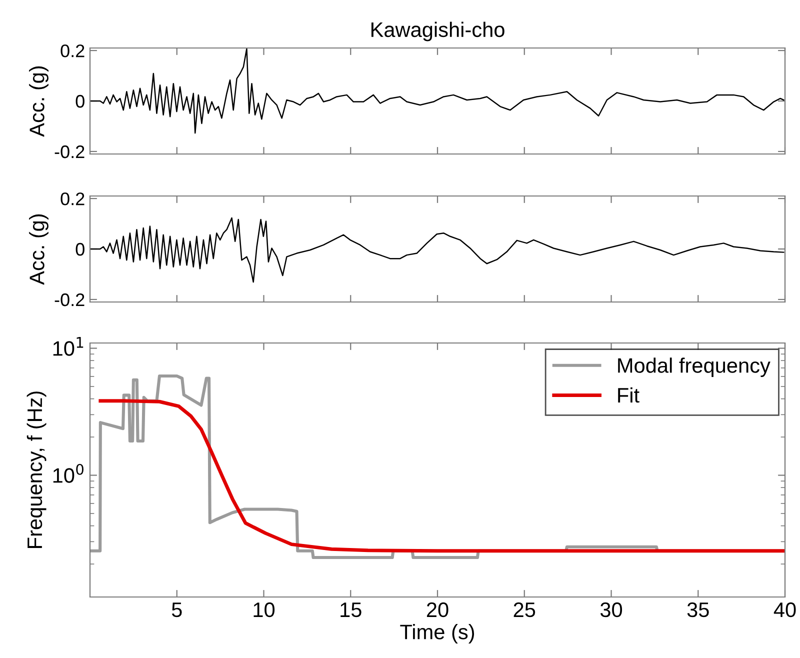 Image resolution: width=800 pixels, height=658 pixels. Describe the element at coordinates (437, 634) in the screenshot. I see `x-axis-title: Time (s)` at that location.